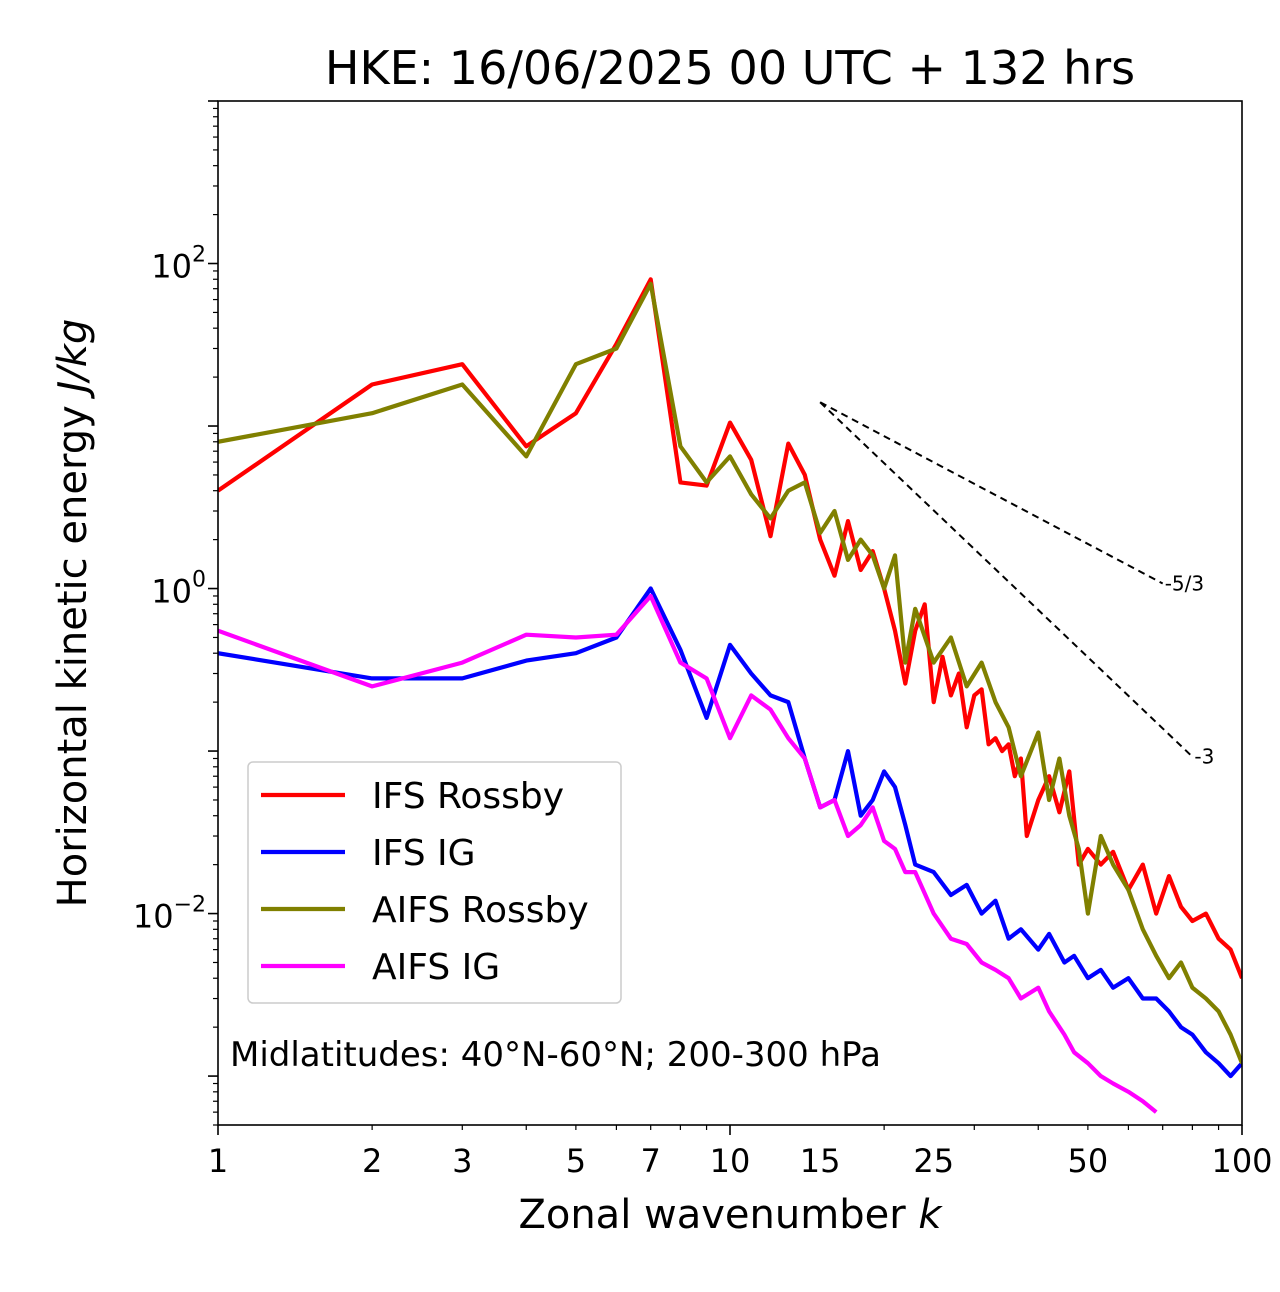 This screenshot has width=1280, height=1292. Describe the element at coordinates (175, 613) in the screenshot. I see `y-axis-ticks: 10² 10⁰ 10⁻²` at that location.